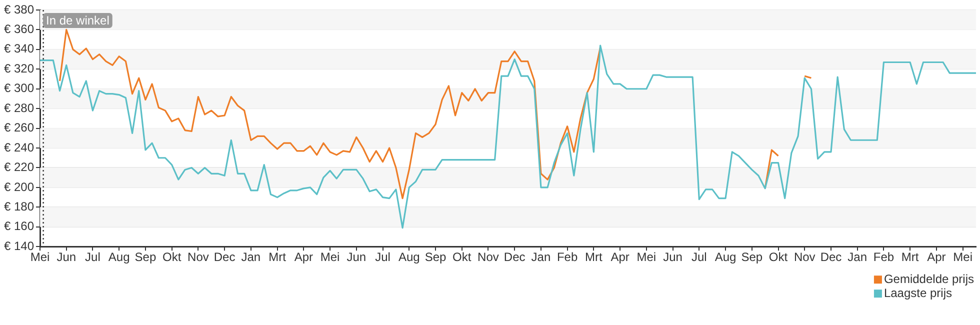 Image resolution: width=980 pixels, height=325 pixels. I want to click on legend-label: Gemiddelde prijs, so click(929, 279).